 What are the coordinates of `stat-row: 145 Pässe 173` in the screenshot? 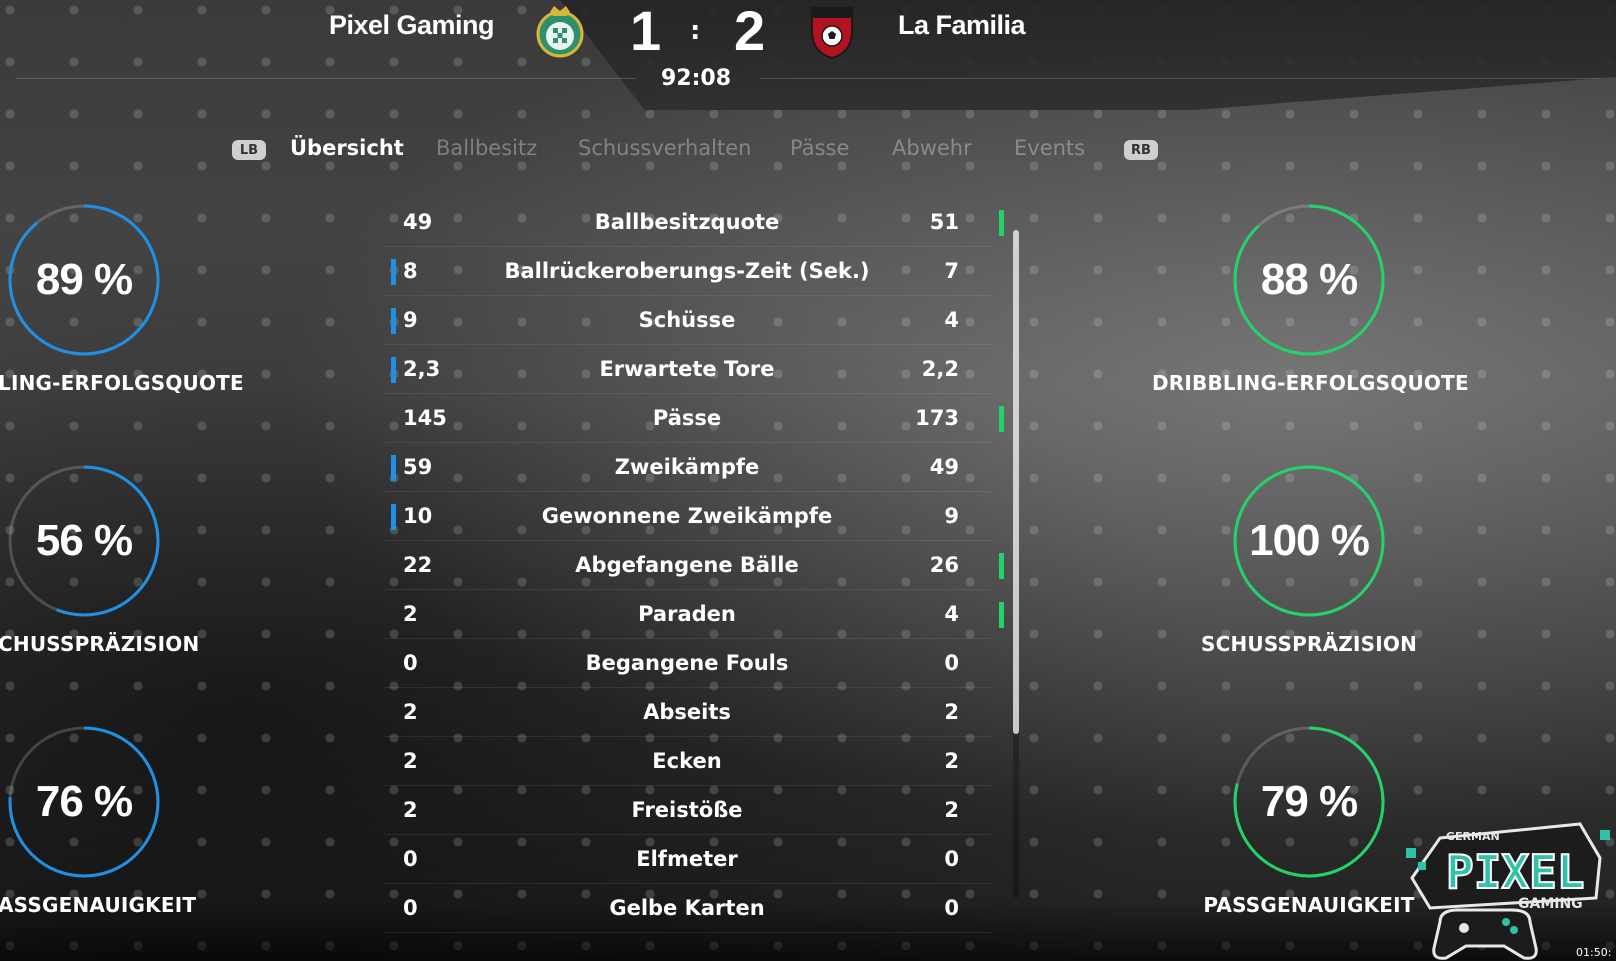 It's located at (693, 418).